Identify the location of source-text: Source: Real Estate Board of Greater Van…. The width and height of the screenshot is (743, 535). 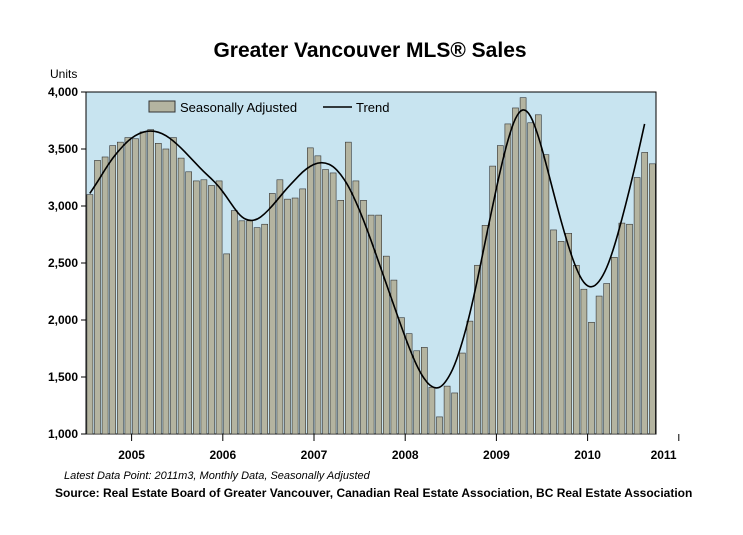
(373, 493).